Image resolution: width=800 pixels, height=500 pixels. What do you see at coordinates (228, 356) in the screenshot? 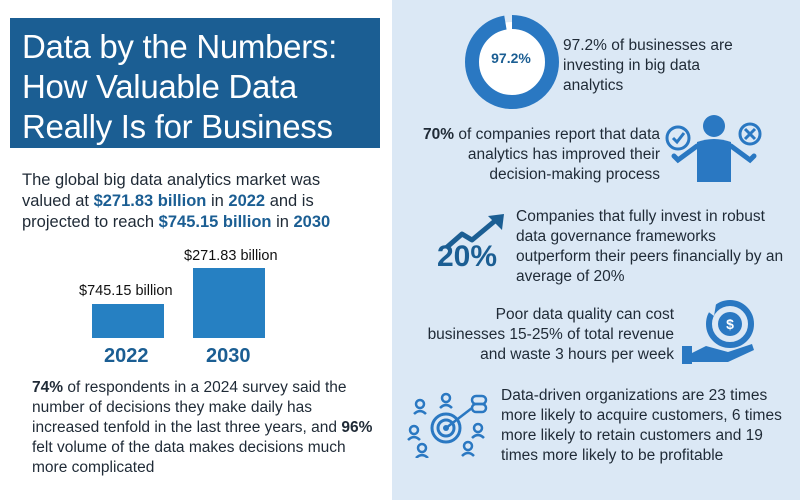
I see `bar-category-2030: 2030` at bounding box center [228, 356].